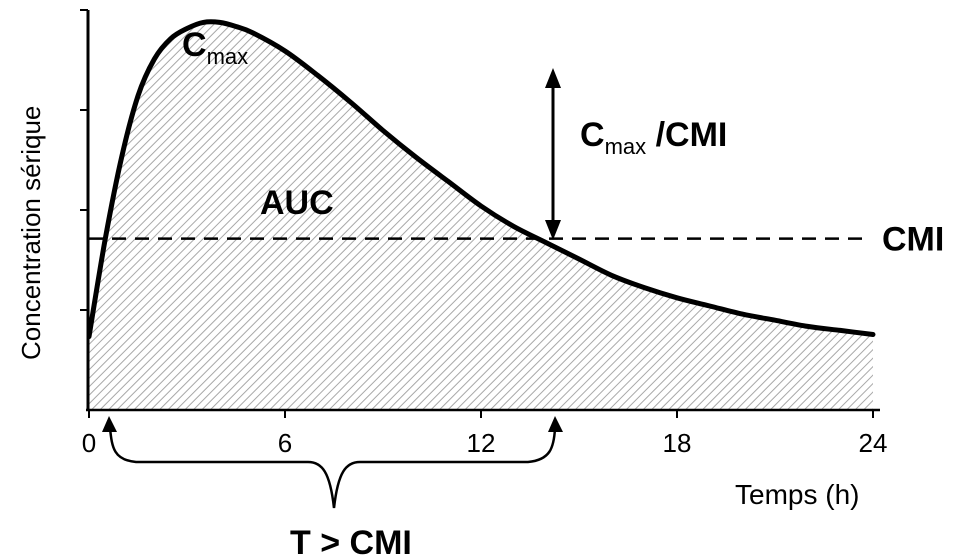 This screenshot has height=558, width=961. What do you see at coordinates (677, 443) in the screenshot?
I see `x-tick-label: 18` at bounding box center [677, 443].